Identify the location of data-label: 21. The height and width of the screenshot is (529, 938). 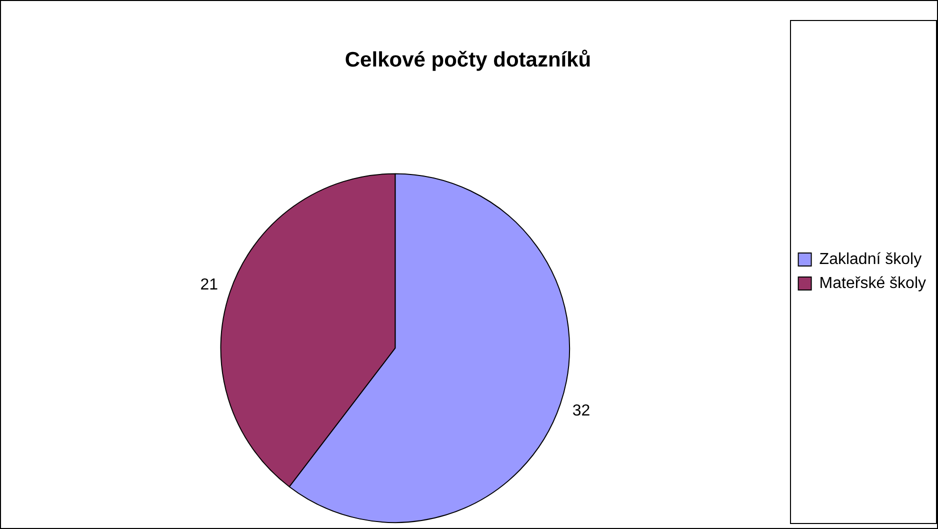
(209, 285).